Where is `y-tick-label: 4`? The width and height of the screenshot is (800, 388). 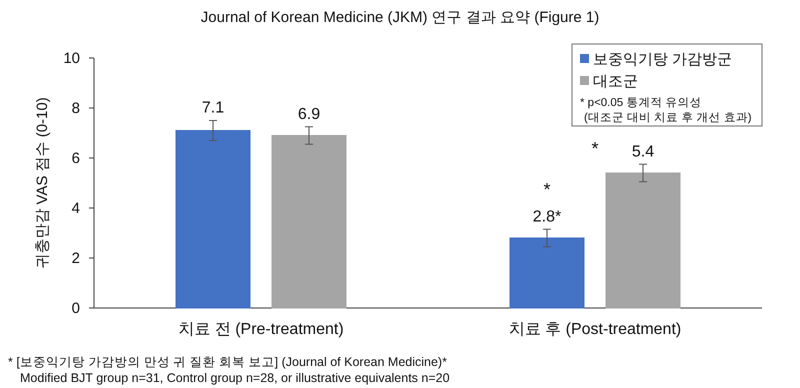 y-tick-label: 4 is located at coordinates (76, 208).